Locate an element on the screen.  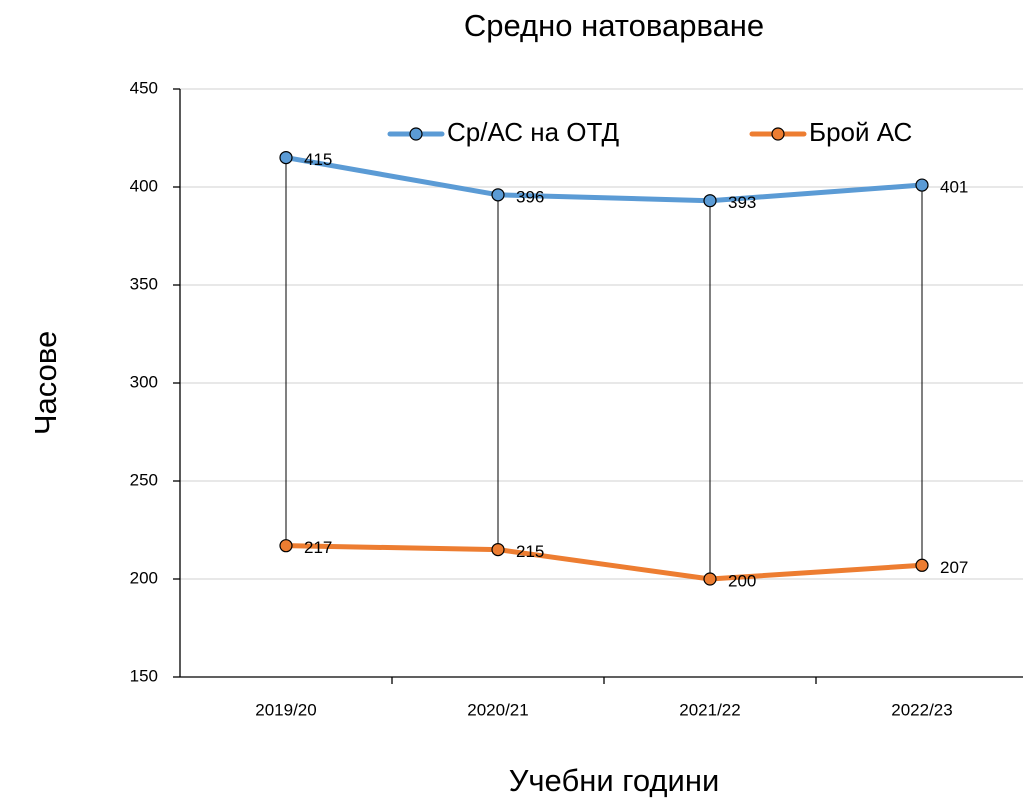
chart-title: Средно натоварване is located at coordinates (614, 25).